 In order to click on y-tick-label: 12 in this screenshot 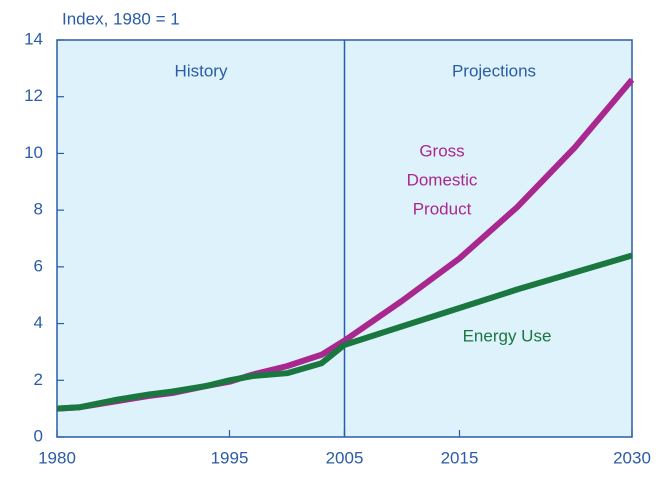, I will do `click(33, 95)`.